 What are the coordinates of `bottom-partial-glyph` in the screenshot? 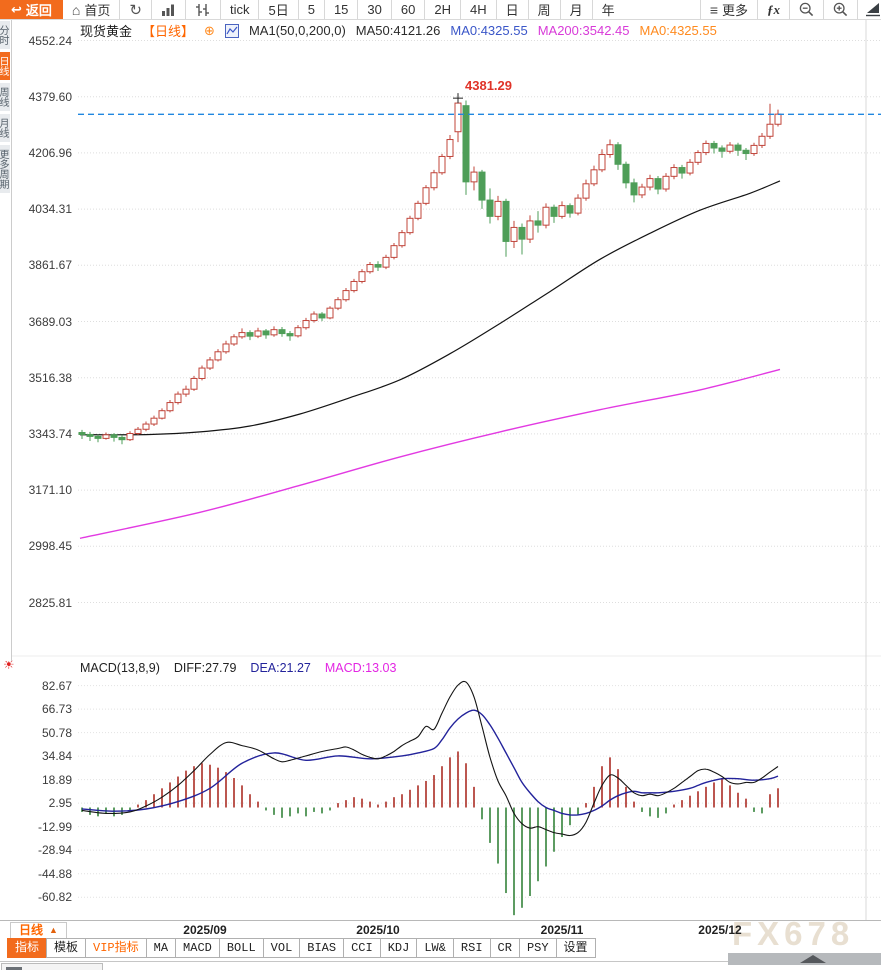 It's located at (14, 968).